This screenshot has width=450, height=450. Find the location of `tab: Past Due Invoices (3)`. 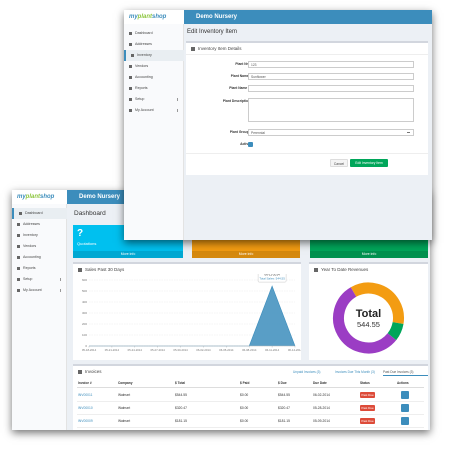

tab: Past Due Invoices (3) is located at coordinates (405, 372).